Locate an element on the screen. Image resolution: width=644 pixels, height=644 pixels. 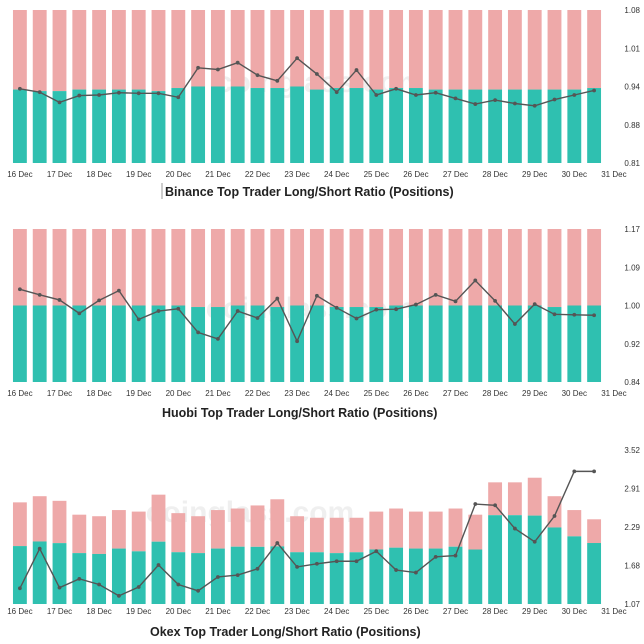
binance-x-tick-label: 24 Dec is located at coordinates (336, 174).